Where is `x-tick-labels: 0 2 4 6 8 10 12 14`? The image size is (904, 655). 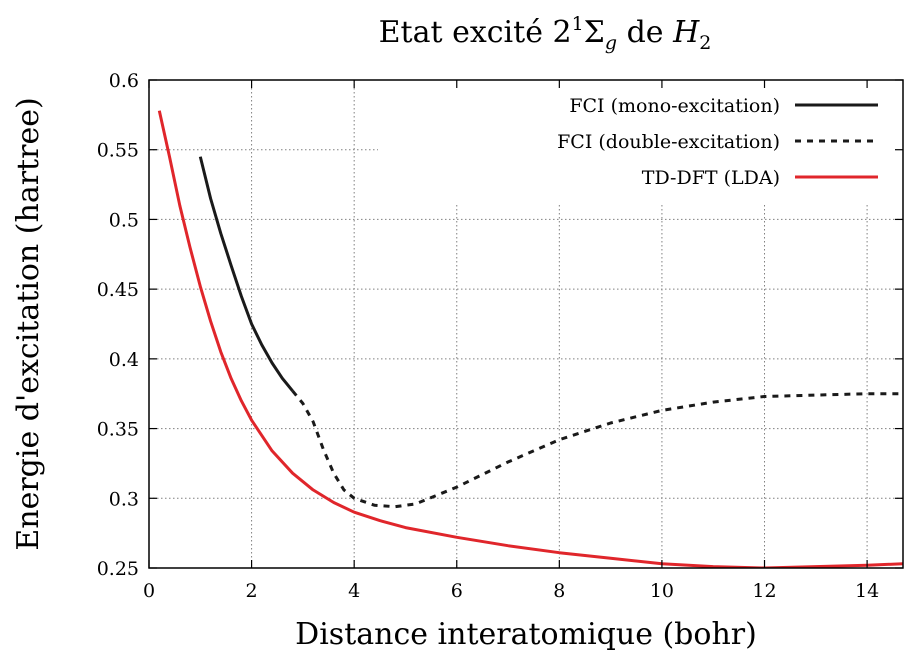 x-tick-labels: 0 2 4 6 8 10 12 14 is located at coordinates (511, 591).